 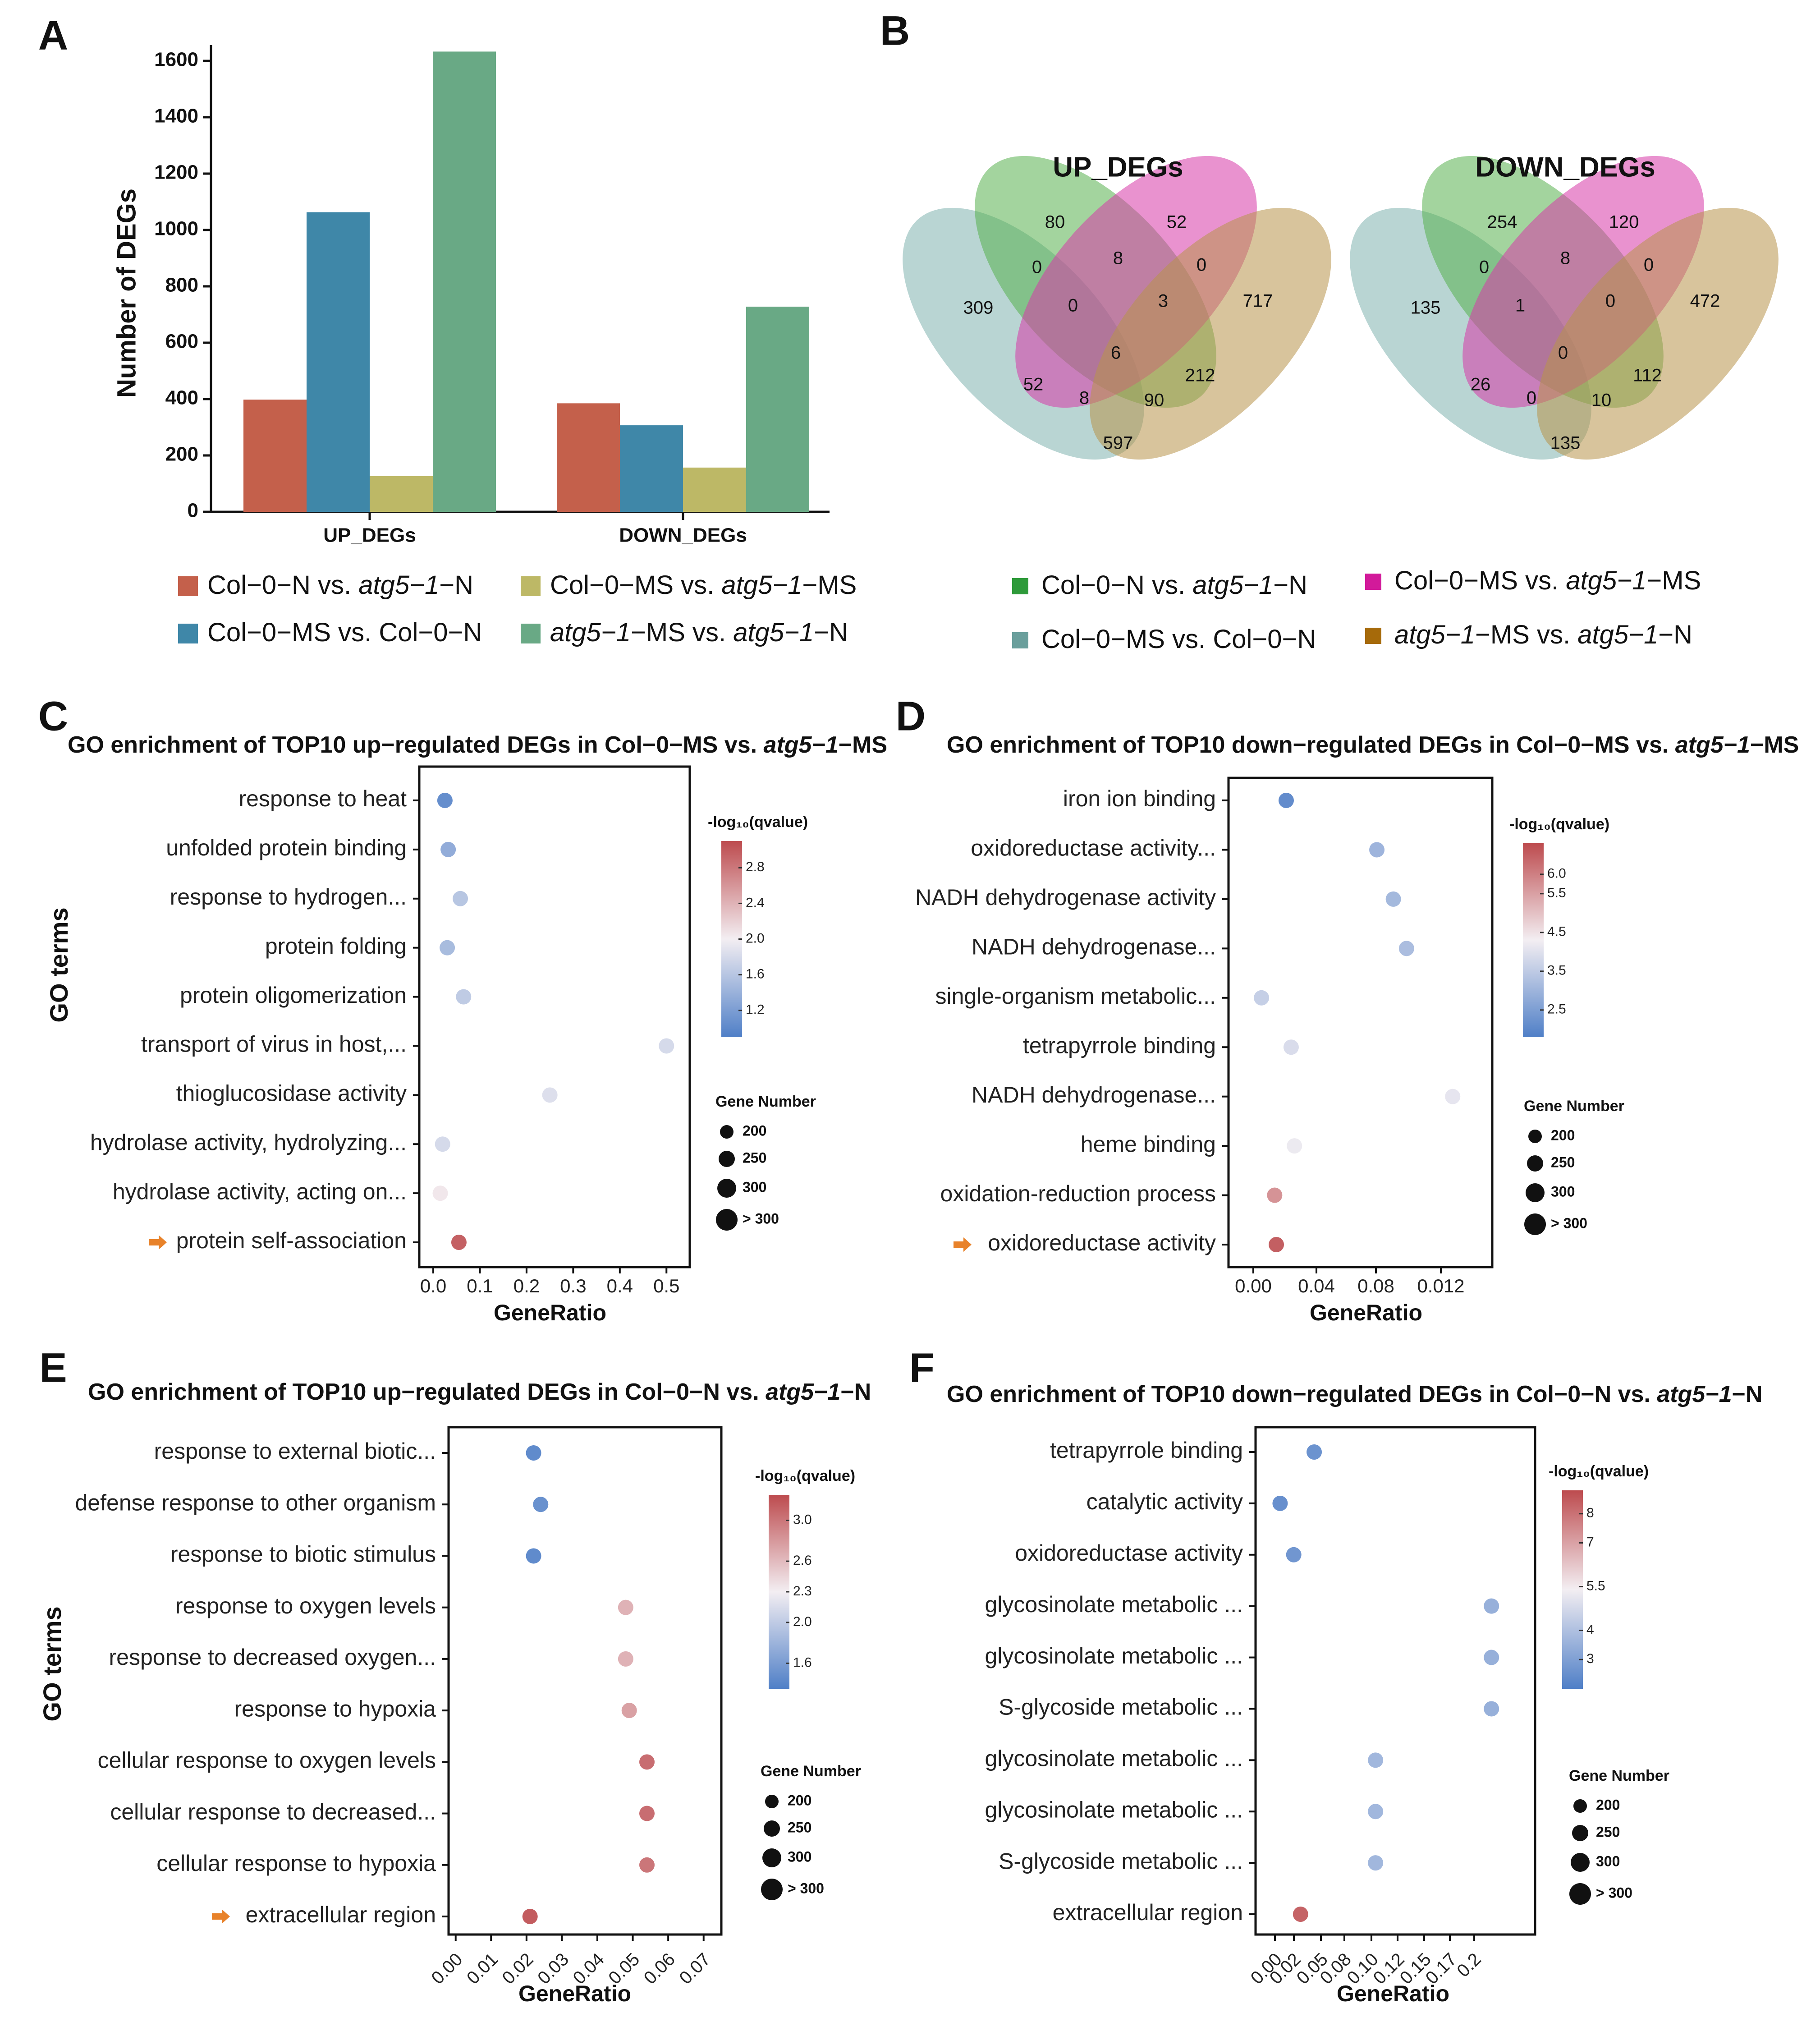 What do you see at coordinates (399, 585) in the screenshot?
I see `legend-label-1-part: atg5−1` at bounding box center [399, 585].